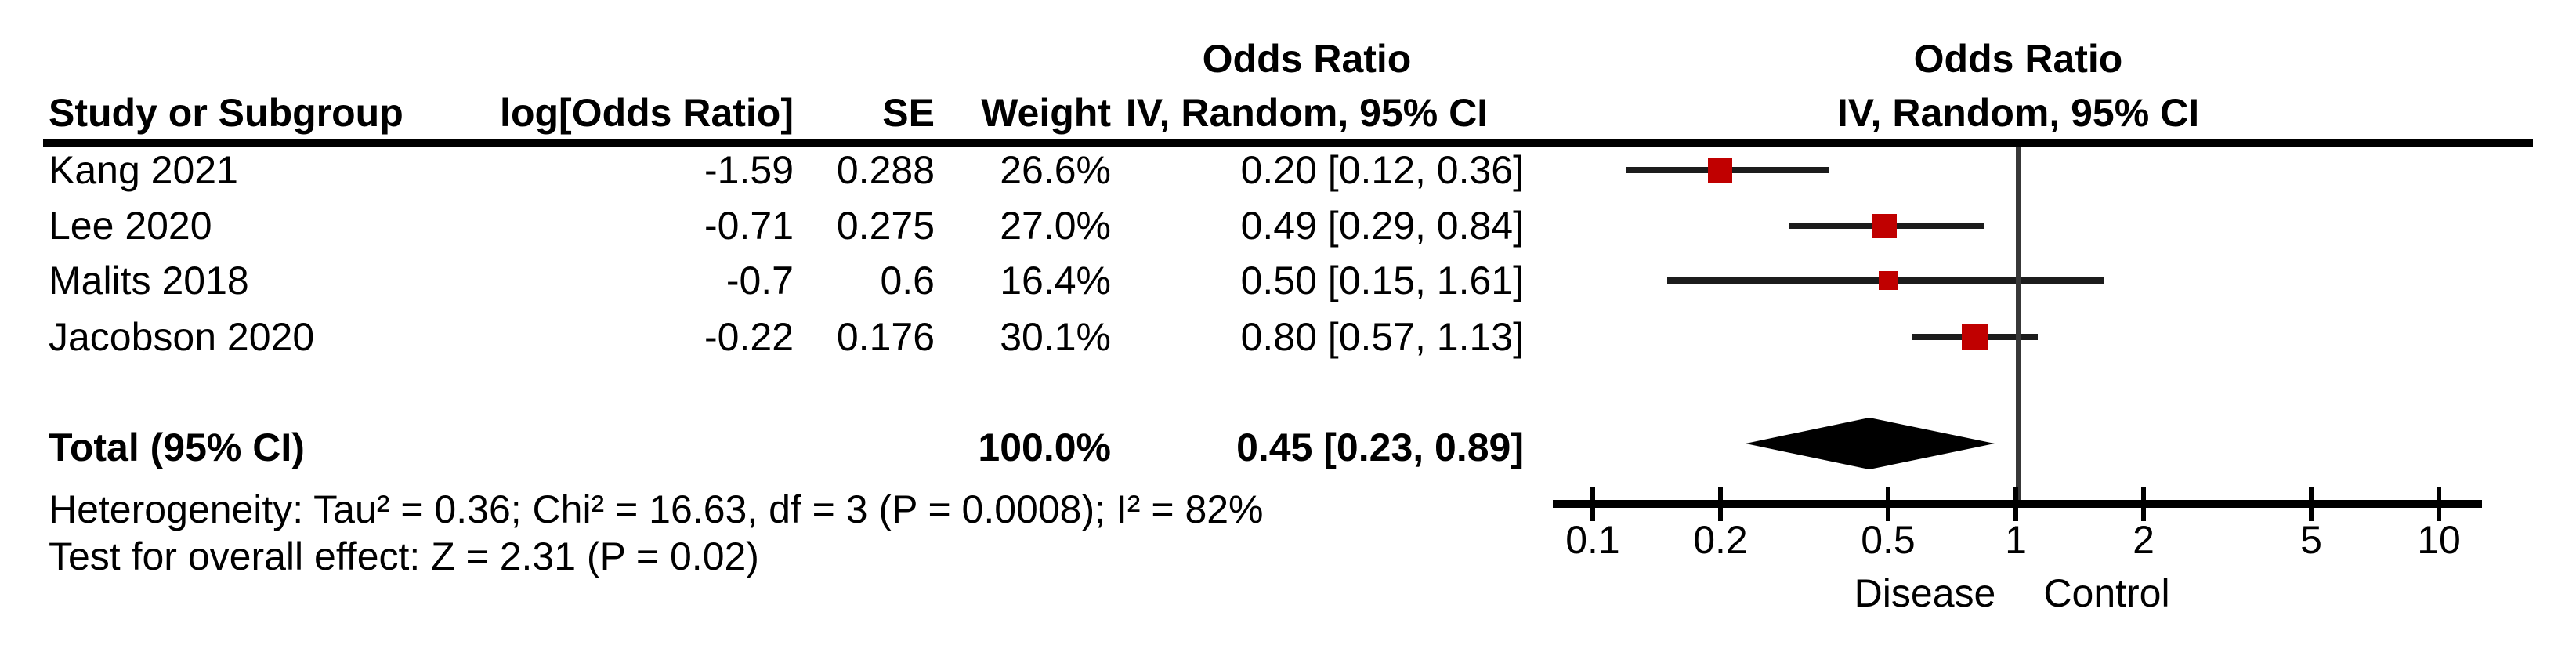 The image size is (2576, 652). Describe the element at coordinates (749, 170) in the screenshot. I see `log-or-cell: -1.59` at that location.